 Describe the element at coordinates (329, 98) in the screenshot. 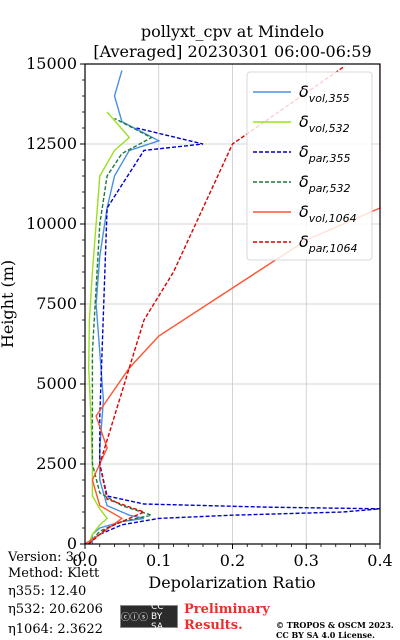

I see `legend-label-sub: vol,355` at that location.